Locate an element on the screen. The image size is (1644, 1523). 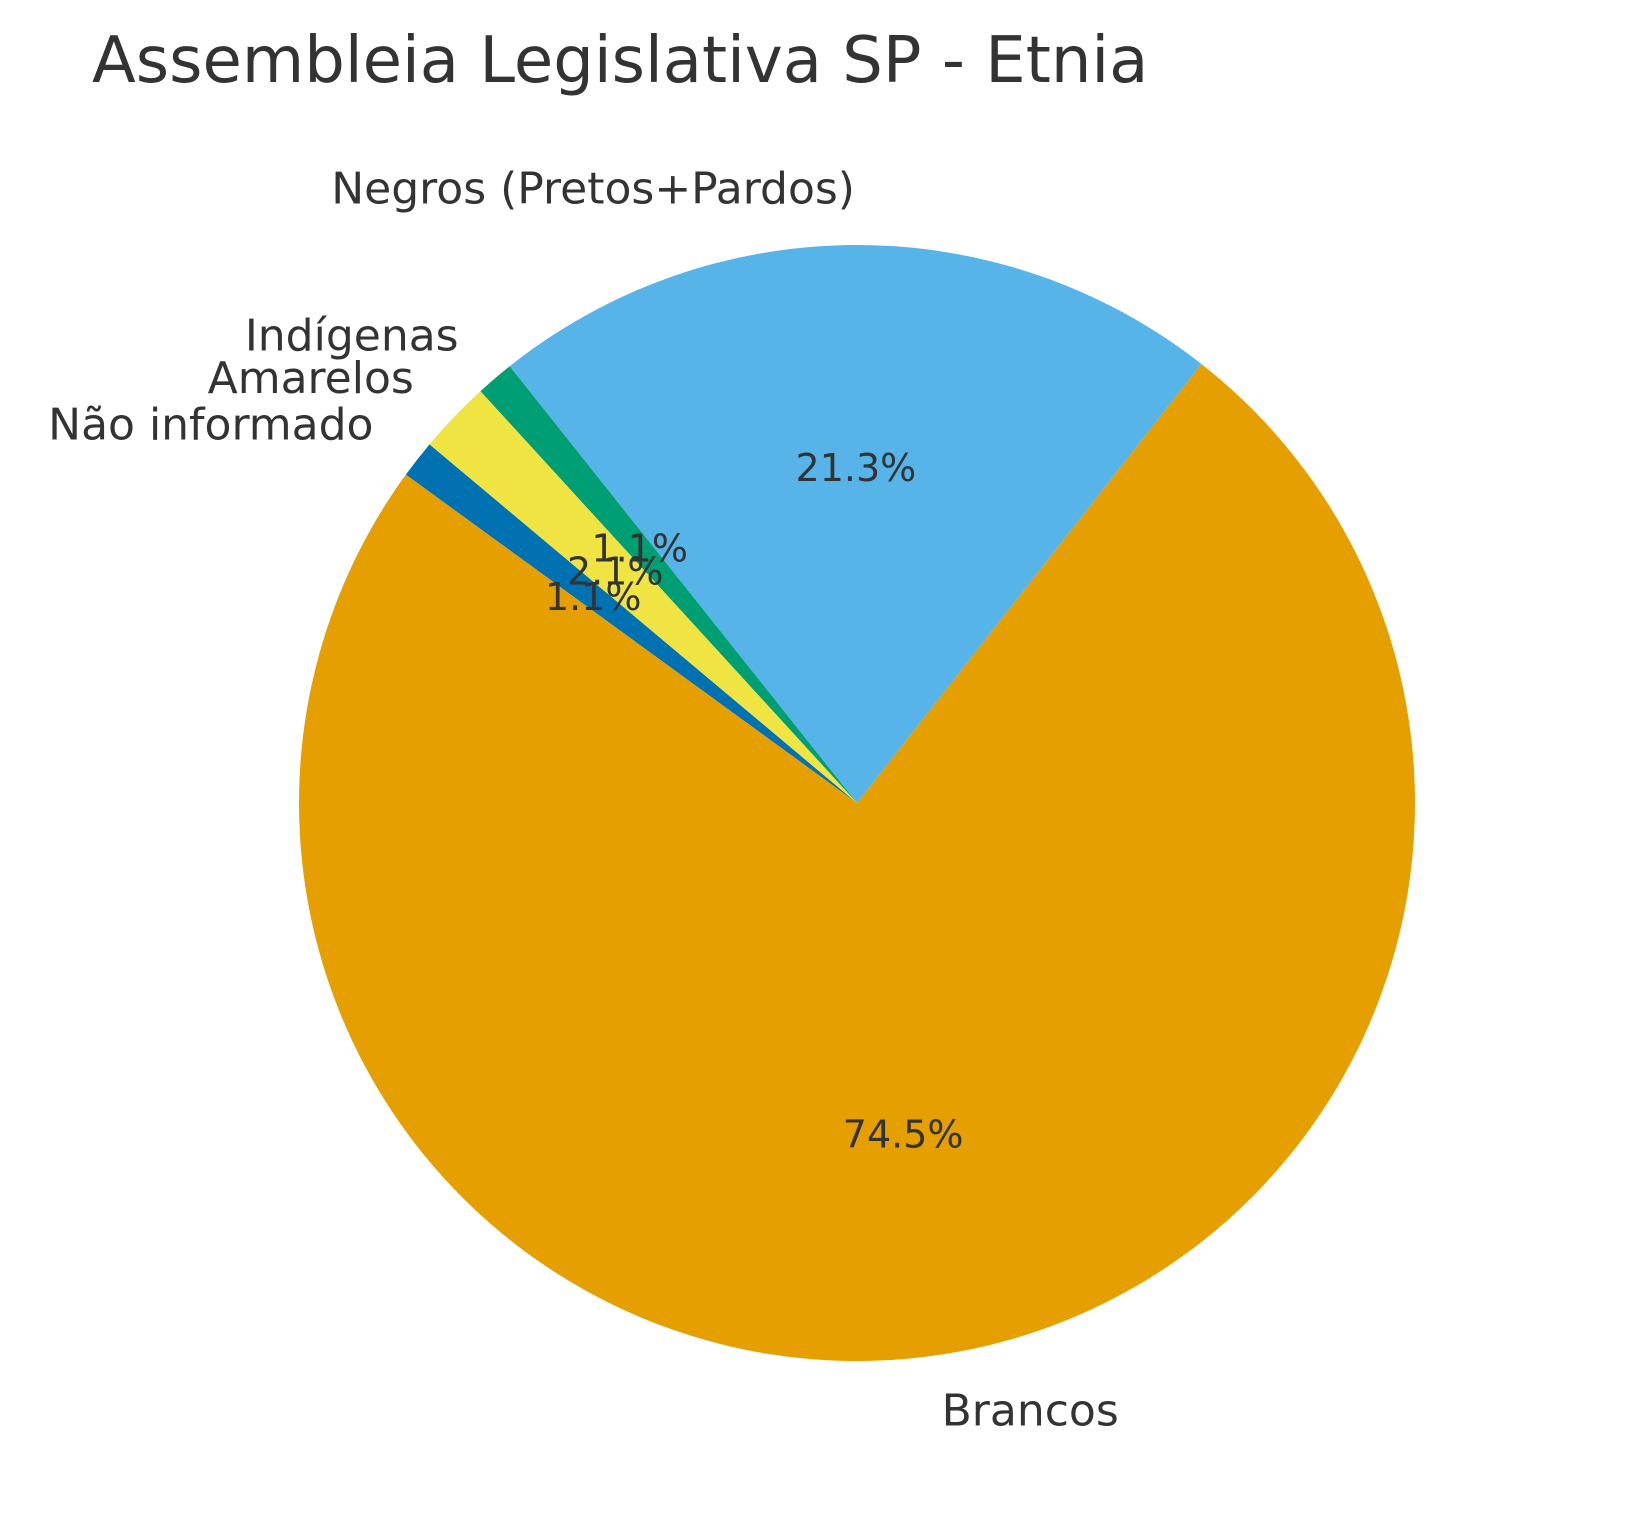
pct-label-nao-informado: 1.1% is located at coordinates (593, 597).